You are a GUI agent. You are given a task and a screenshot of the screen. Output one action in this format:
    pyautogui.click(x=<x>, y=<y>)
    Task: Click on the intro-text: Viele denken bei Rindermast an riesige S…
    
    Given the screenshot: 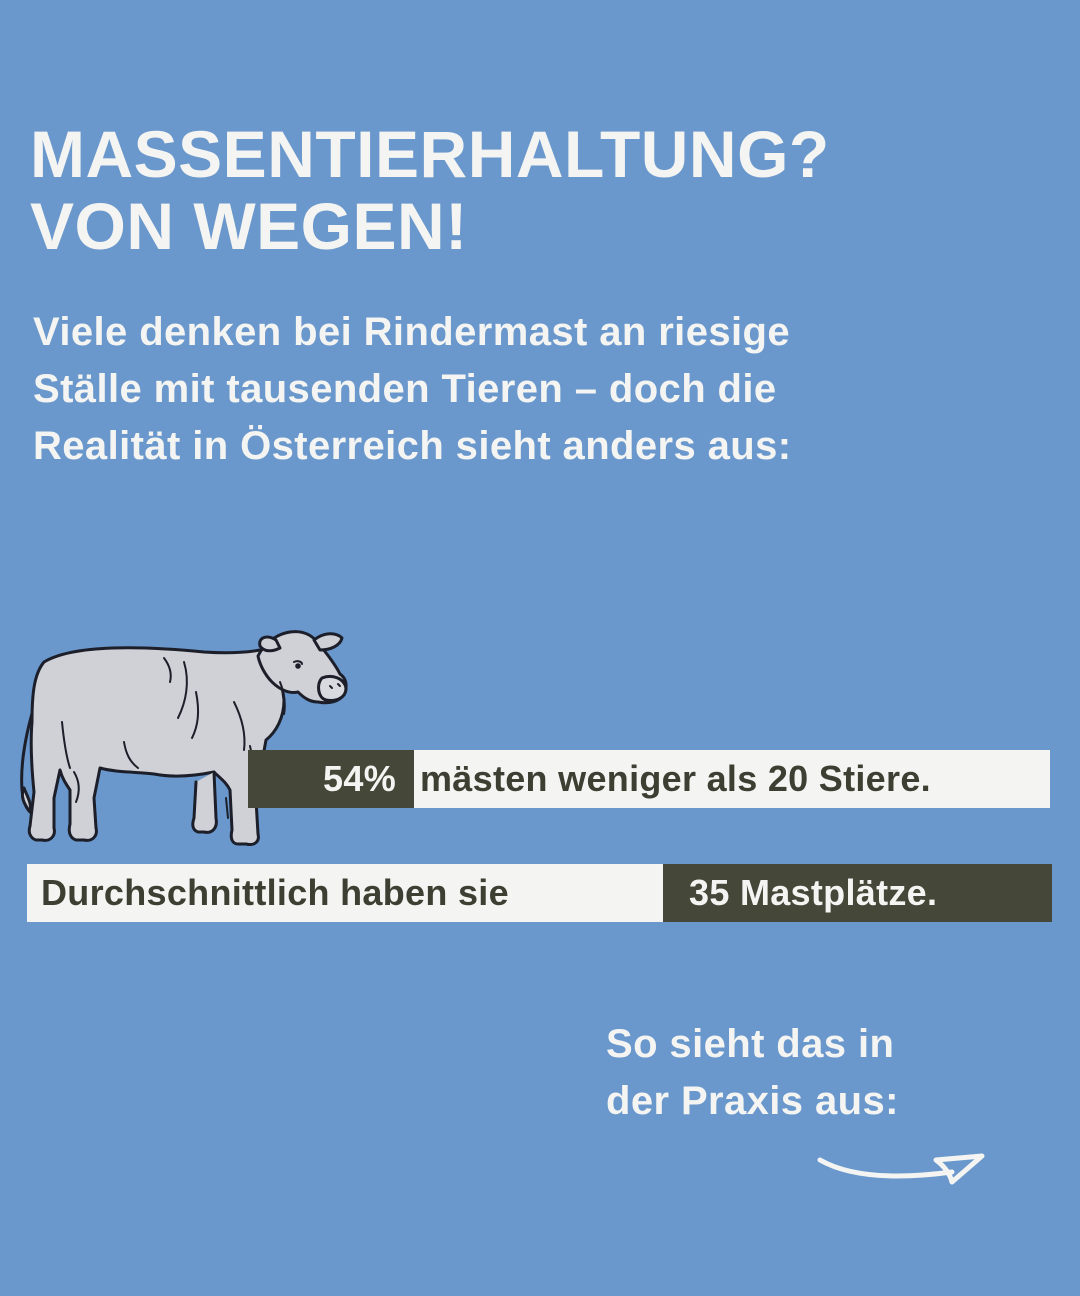 What is the action you would take?
    pyautogui.click(x=513, y=389)
    